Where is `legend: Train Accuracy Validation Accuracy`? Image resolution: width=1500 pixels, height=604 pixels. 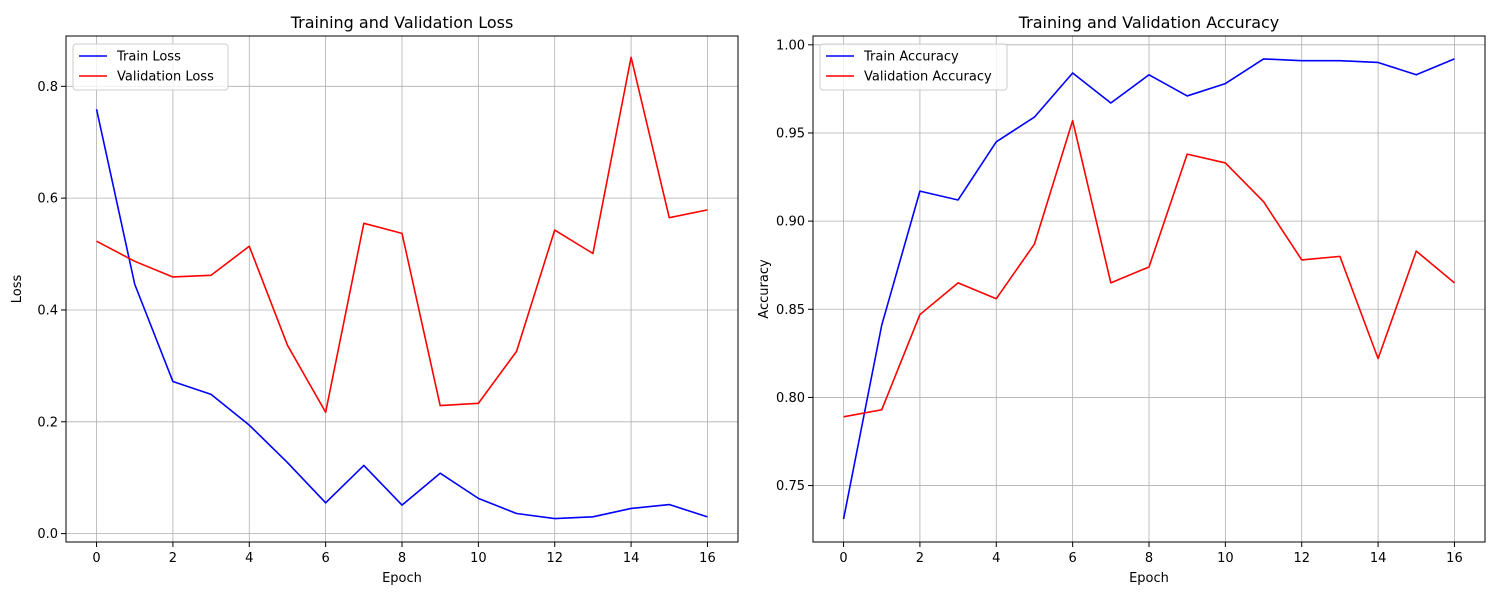
legend: Train Accuracy Validation Accuracy is located at coordinates (913, 67).